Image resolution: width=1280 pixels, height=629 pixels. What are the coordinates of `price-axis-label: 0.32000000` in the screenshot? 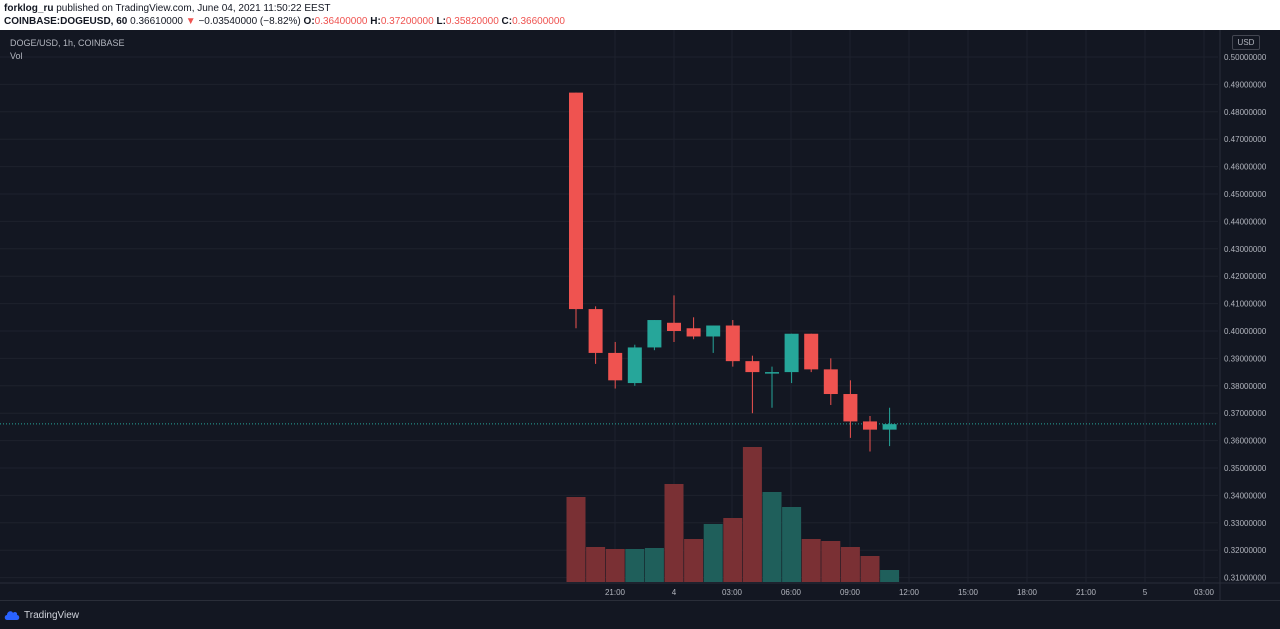 It's located at (1245, 550).